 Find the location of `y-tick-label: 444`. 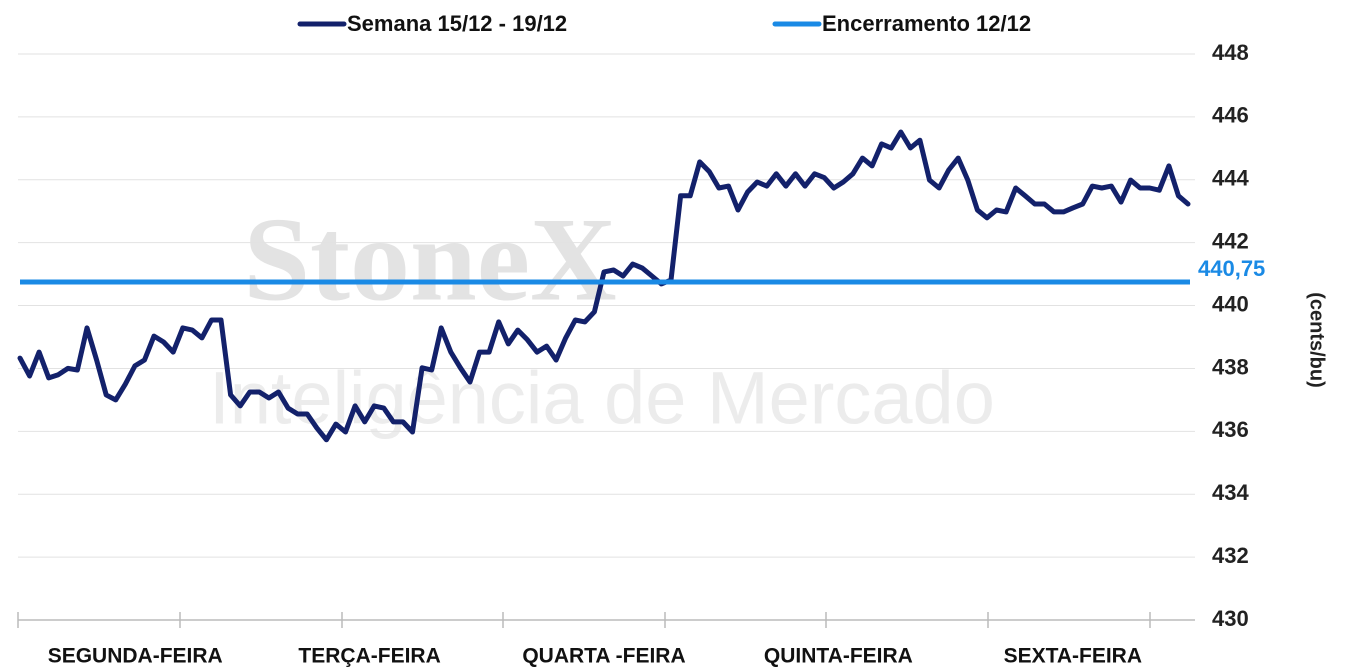

y-tick-label: 444 is located at coordinates (1230, 178).